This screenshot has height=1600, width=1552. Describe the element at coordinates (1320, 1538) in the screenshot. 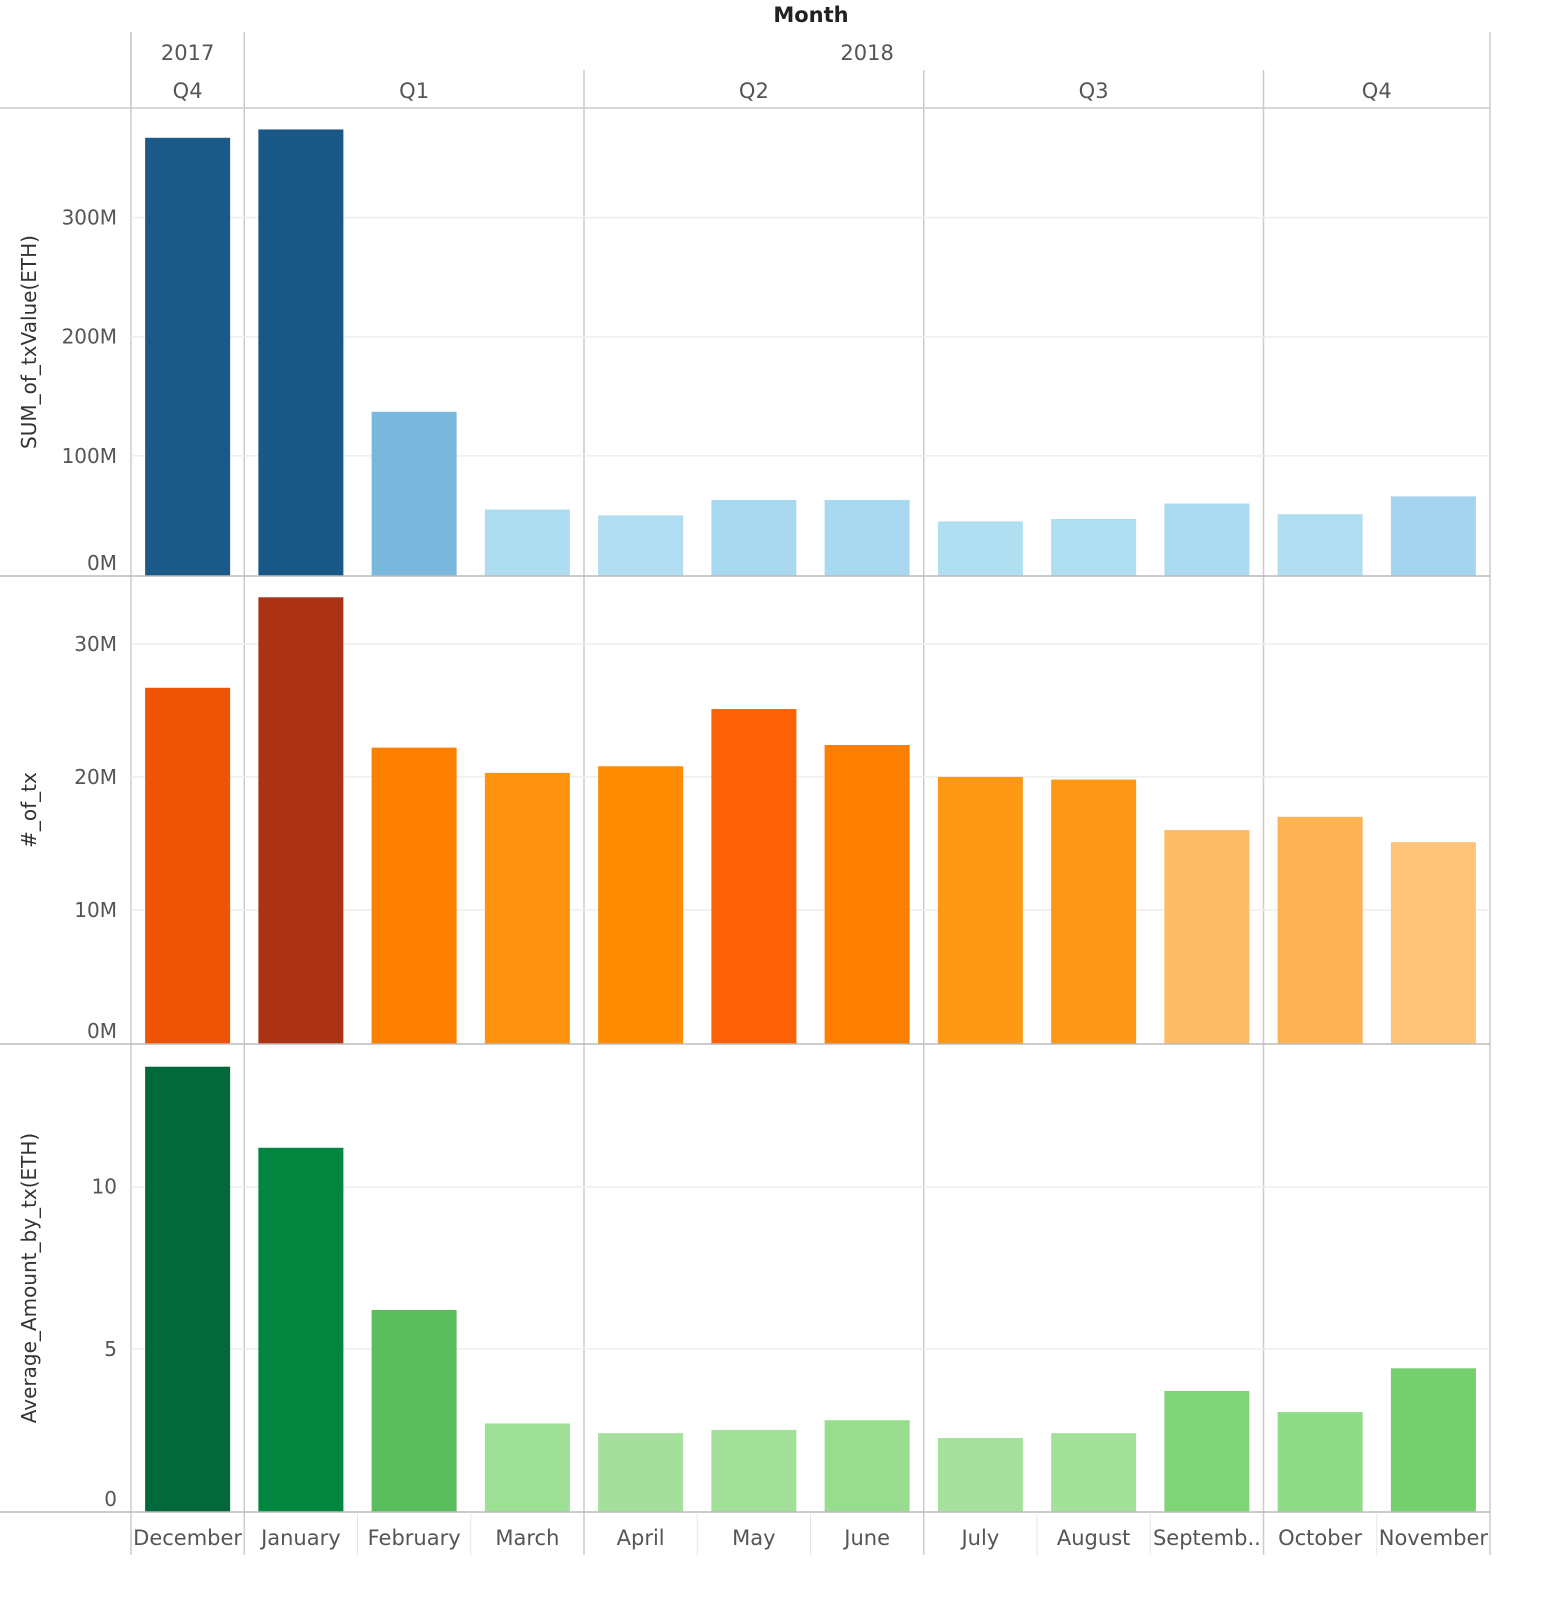

I see `x-tick-label: October` at that location.